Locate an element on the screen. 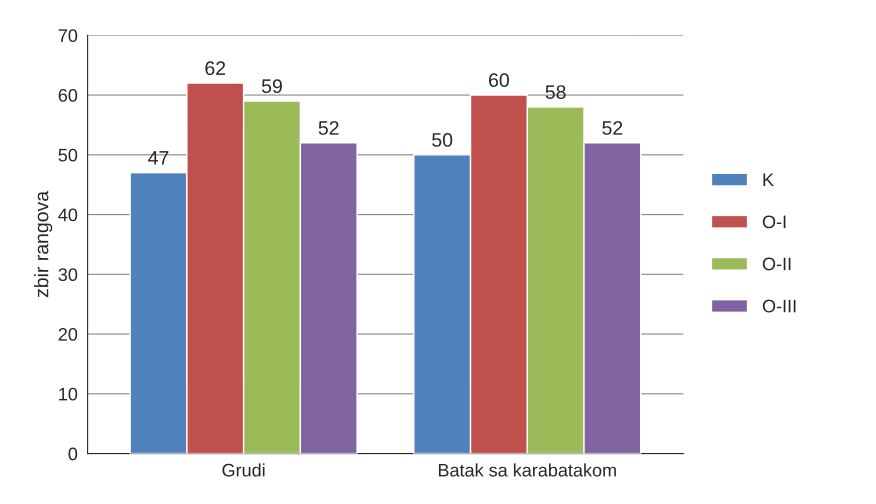 This screenshot has width=876, height=504. y-tick-label: 60 is located at coordinates (68, 95).